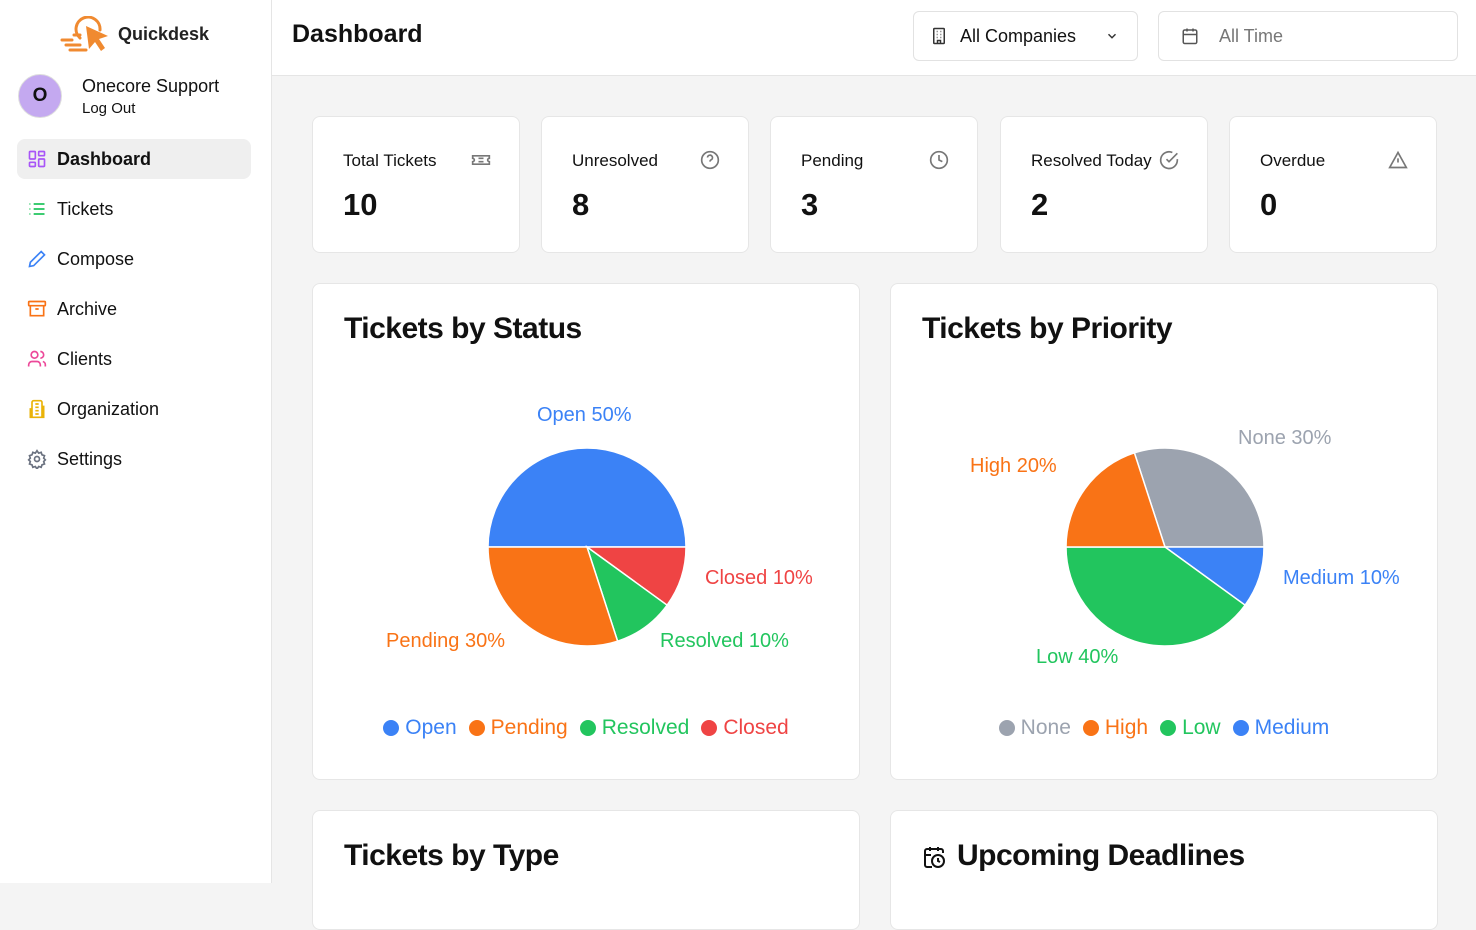  Describe the element at coordinates (134, 359) in the screenshot. I see `sidebar-item-clients: Clients` at that location.